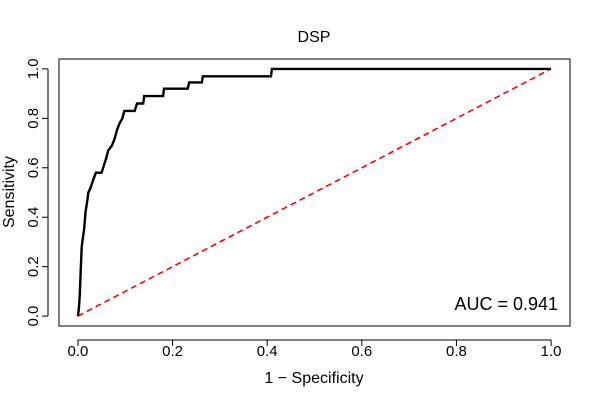 The width and height of the screenshot is (600, 400). What do you see at coordinates (361, 351) in the screenshot?
I see `x-tick-label: 0.6` at bounding box center [361, 351].